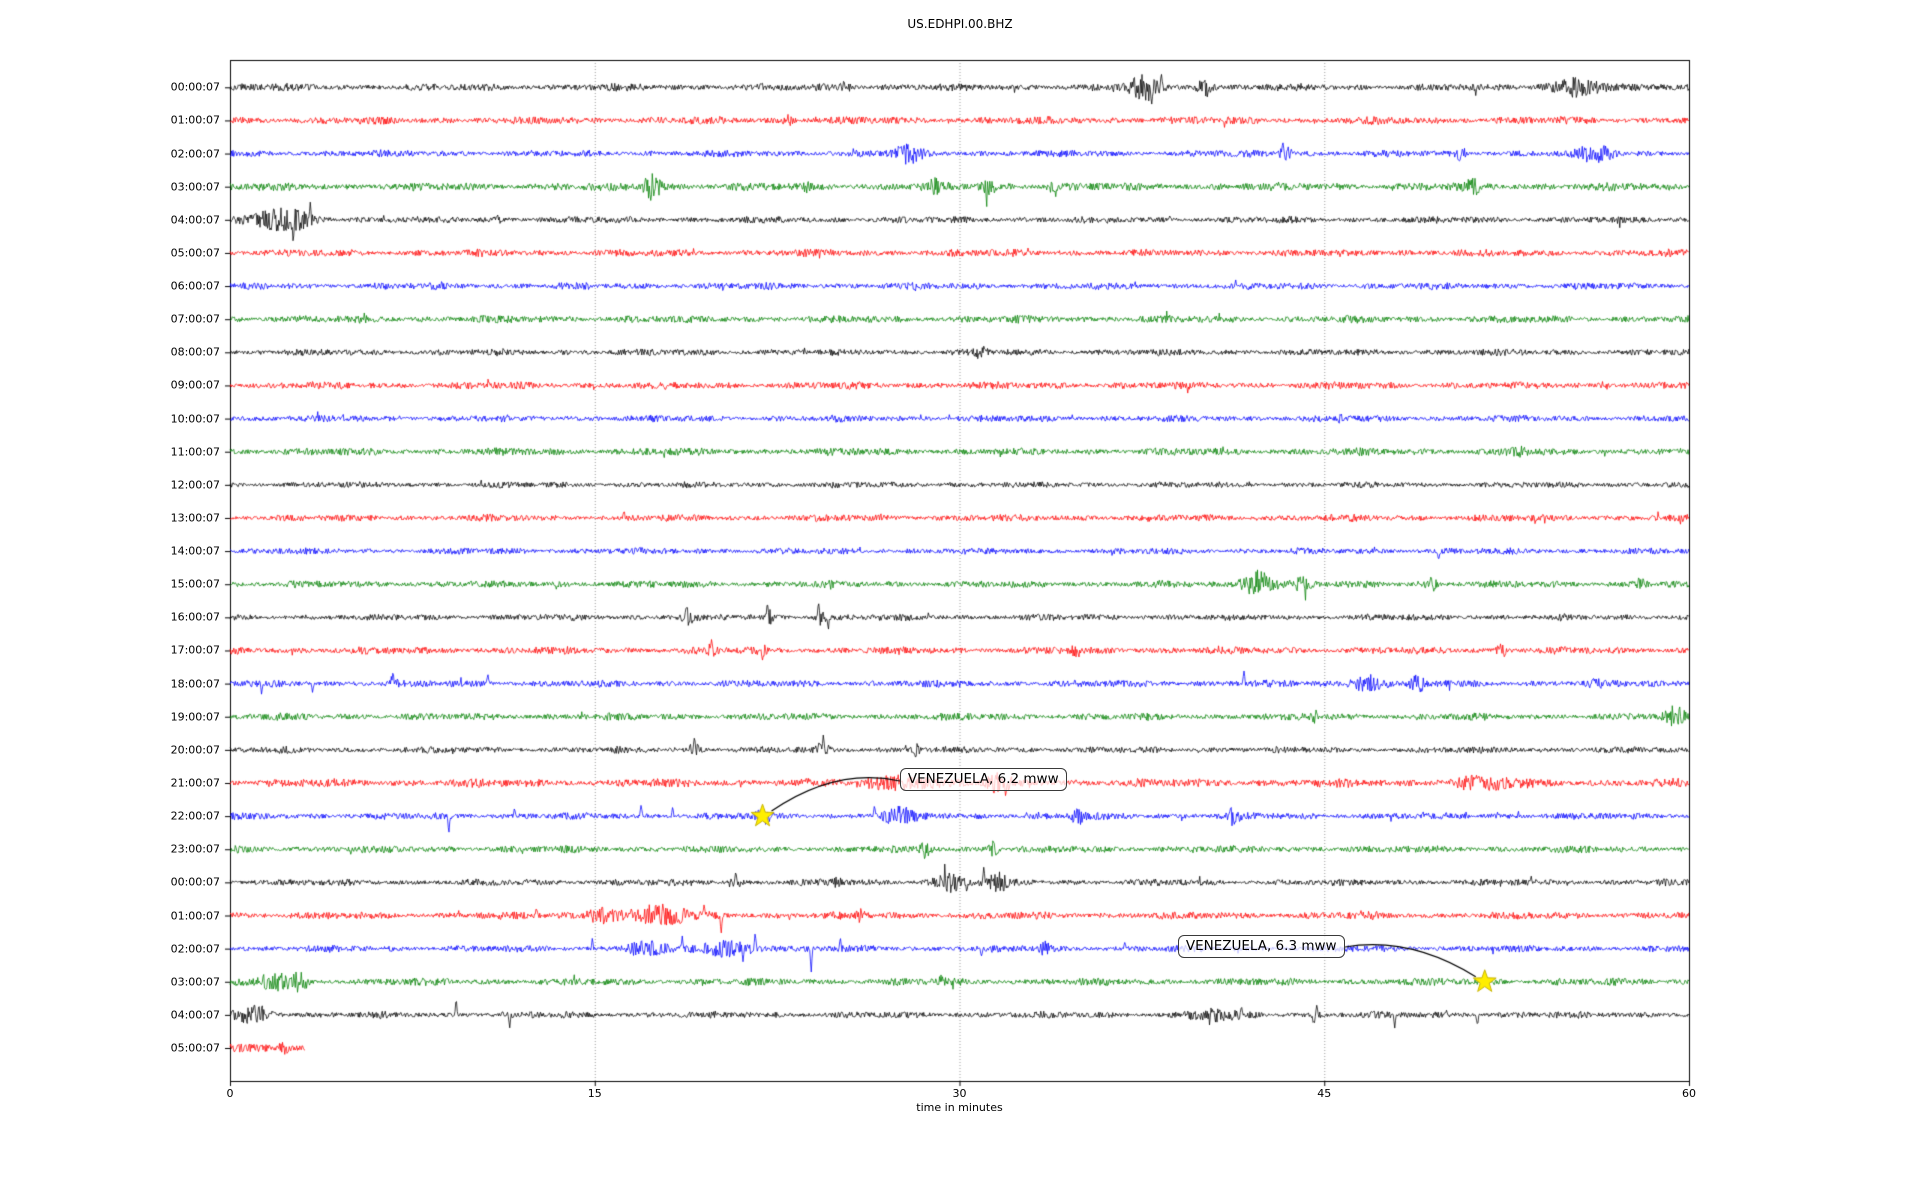 Image resolution: width=1920 pixels, height=1200 pixels. What do you see at coordinates (1324, 1093) in the screenshot?
I see `x-tick-label: 45` at bounding box center [1324, 1093].